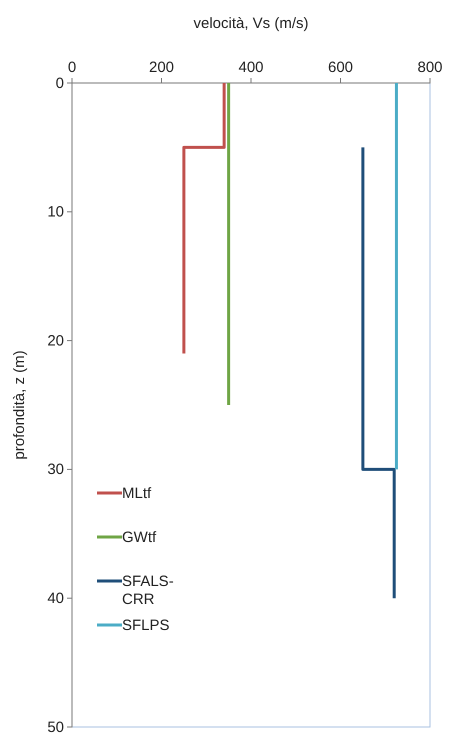 Image resolution: width=449 pixels, height=733 pixels. I want to click on x-tick-label: 400, so click(251, 67).